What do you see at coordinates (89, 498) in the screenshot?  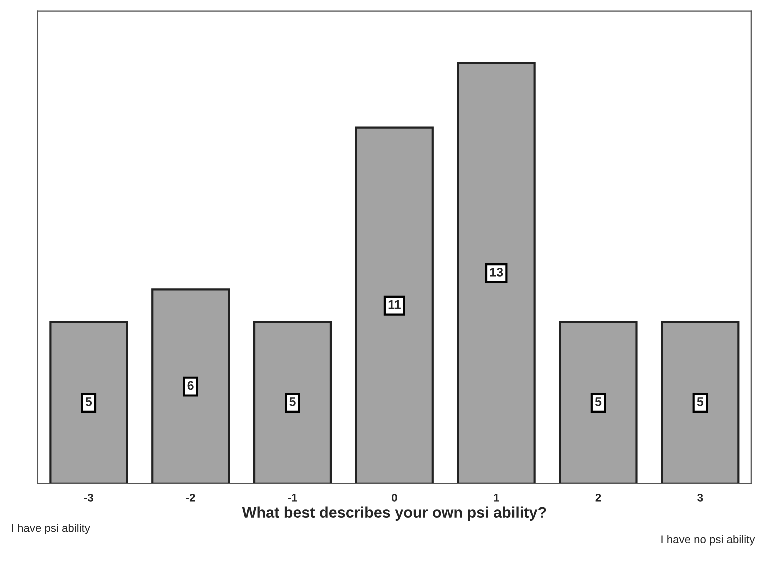 I see `x-tick-label: -3` at bounding box center [89, 498].